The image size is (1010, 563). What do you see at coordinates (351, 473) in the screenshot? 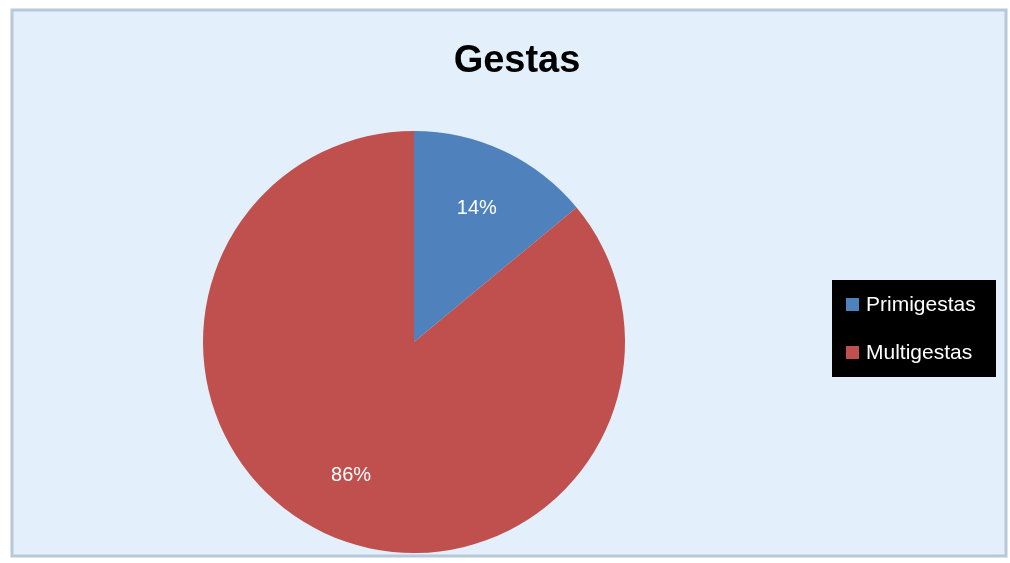
I see `data-label: 86%` at bounding box center [351, 473].